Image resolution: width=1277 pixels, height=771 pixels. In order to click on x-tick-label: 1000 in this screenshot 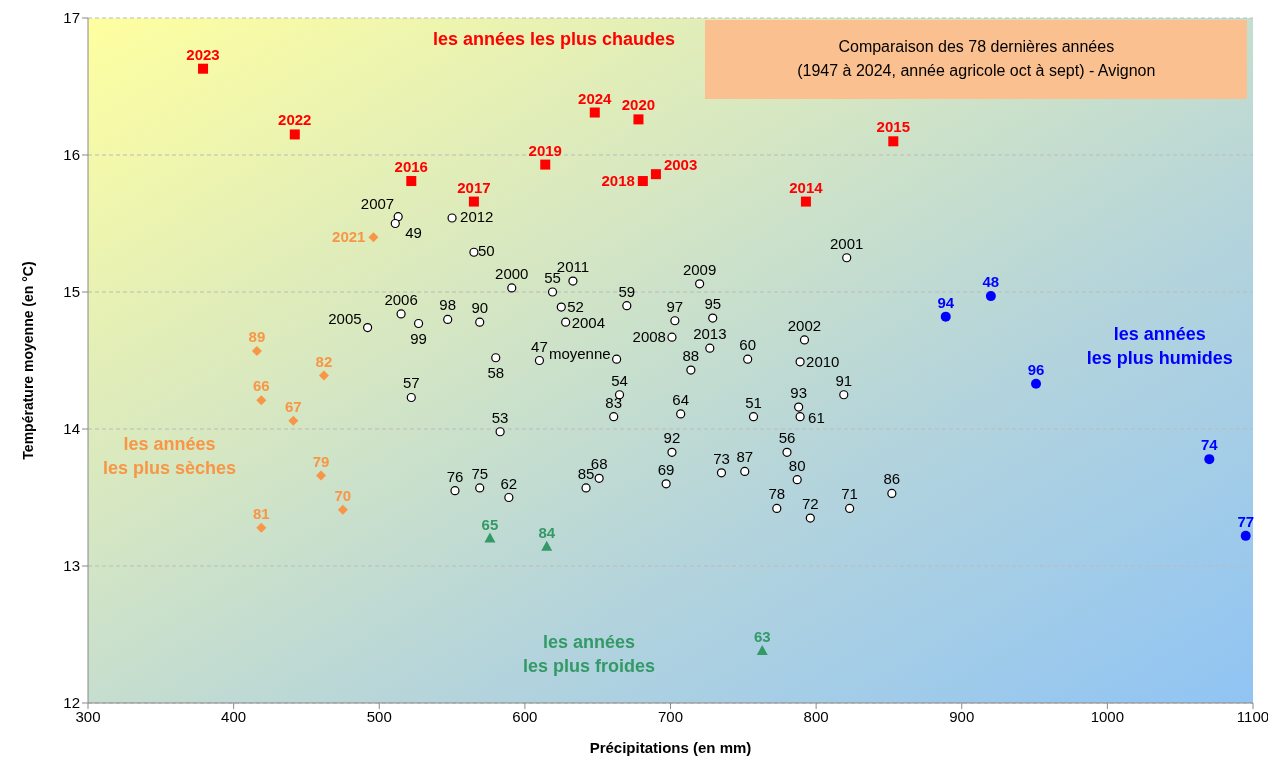, I will do `click(1107, 716)`.